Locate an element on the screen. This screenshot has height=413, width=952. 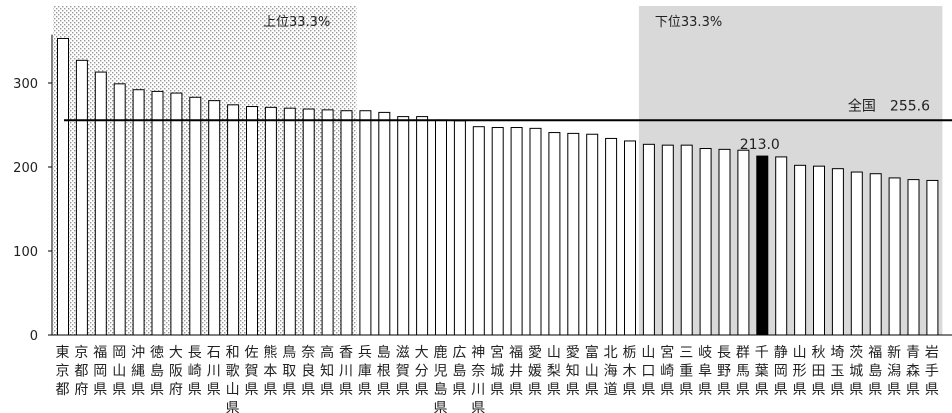
x-tick-label: 岡山県 is located at coordinates (119, 371).